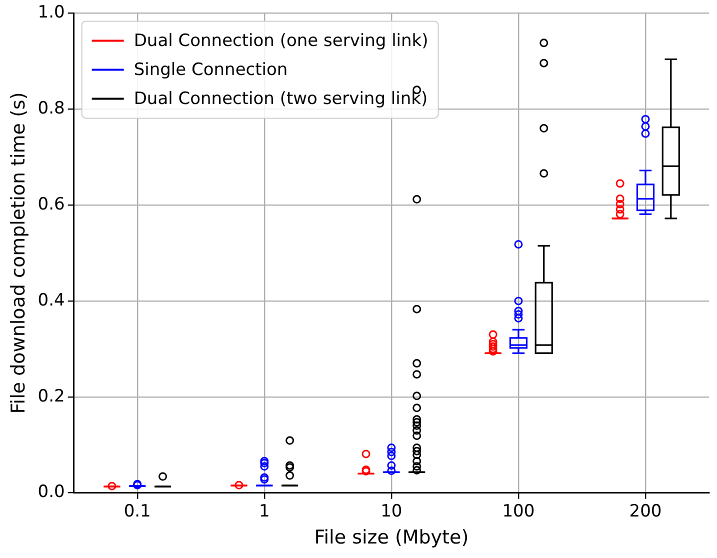 This screenshot has width=717, height=558. I want to click on y-tick-label: 1.0, so click(51, 12).